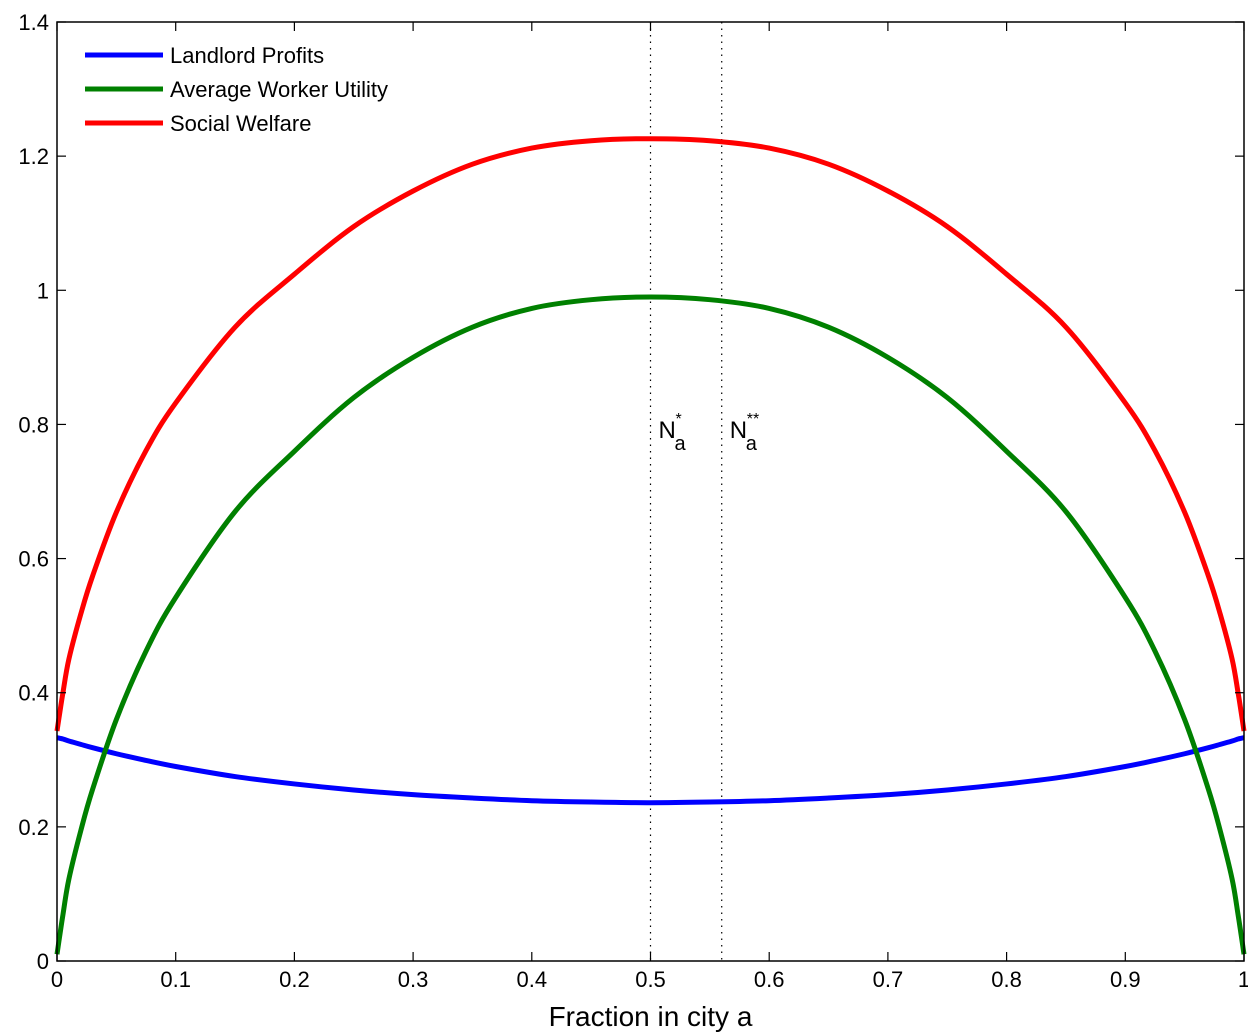  Describe the element at coordinates (240, 123) in the screenshot. I see `legend-label: Social Welfare` at that location.